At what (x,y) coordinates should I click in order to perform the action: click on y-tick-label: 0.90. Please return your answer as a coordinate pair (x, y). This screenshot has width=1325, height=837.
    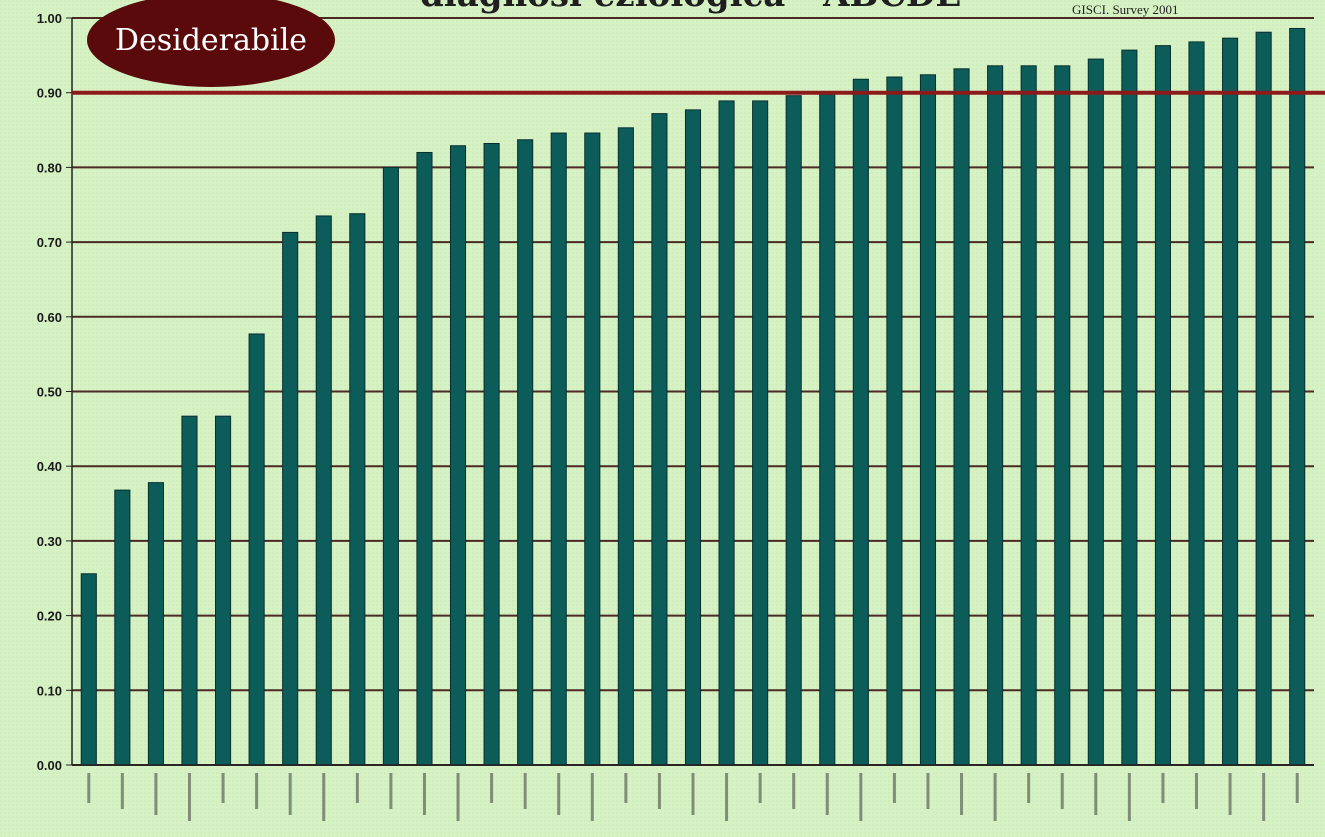
    Looking at the image, I should click on (49, 93).